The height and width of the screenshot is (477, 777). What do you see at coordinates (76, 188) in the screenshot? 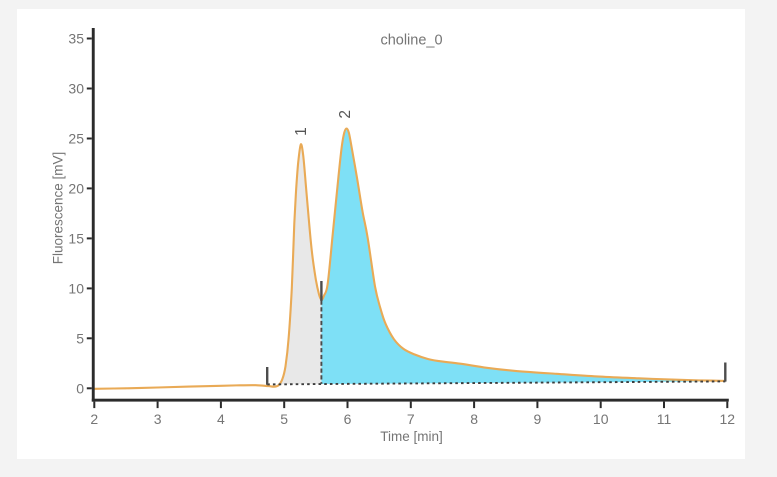
I see `svg-text: 20` at bounding box center [76, 188].